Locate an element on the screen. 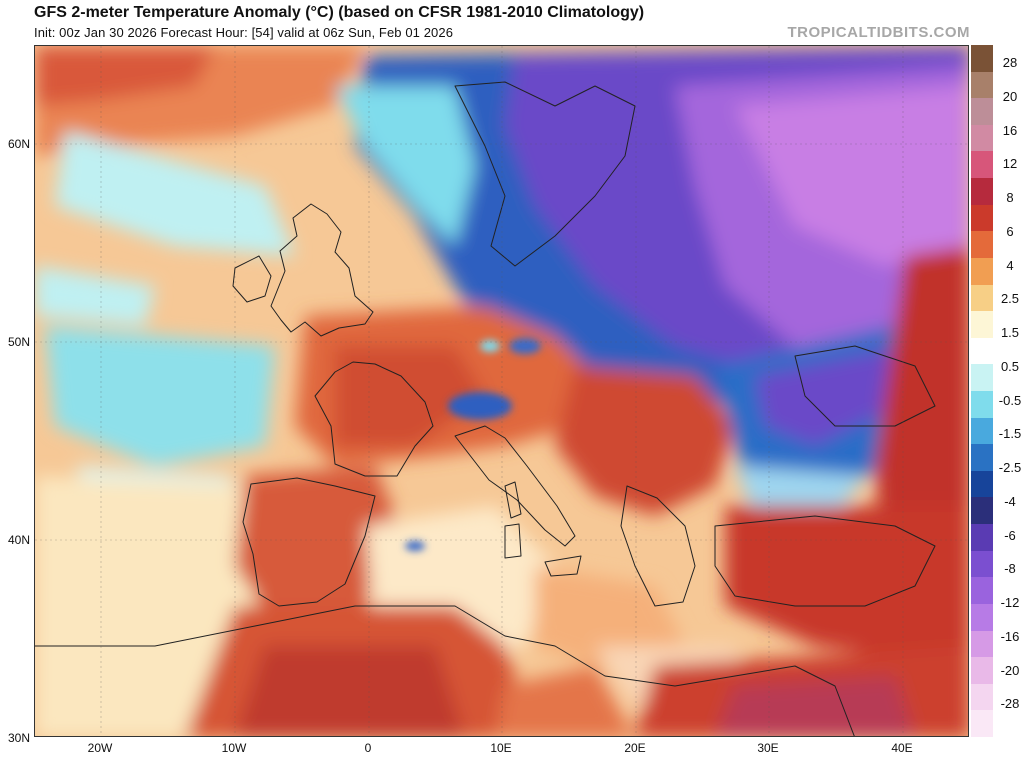  colorbar-label: 28 is located at coordinates (1010, 62).